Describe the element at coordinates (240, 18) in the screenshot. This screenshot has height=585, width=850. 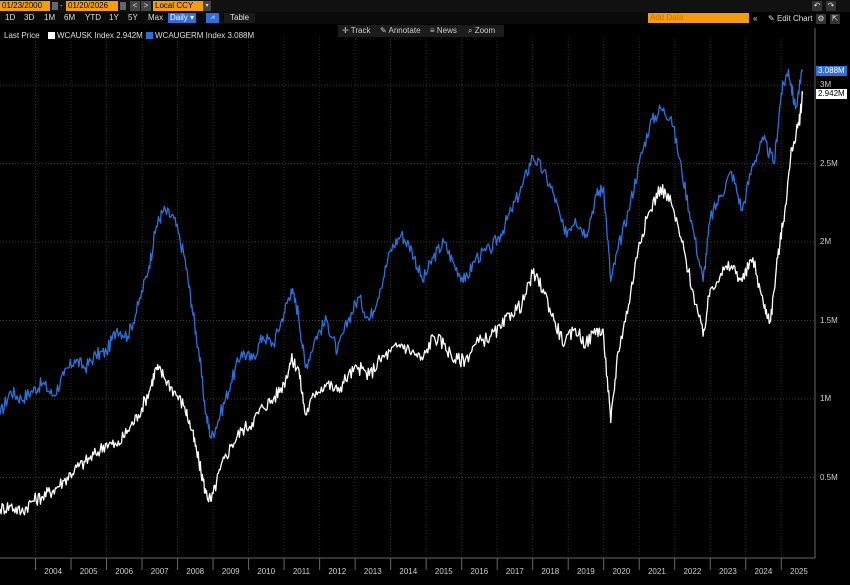
I see `table-button: Table` at that location.